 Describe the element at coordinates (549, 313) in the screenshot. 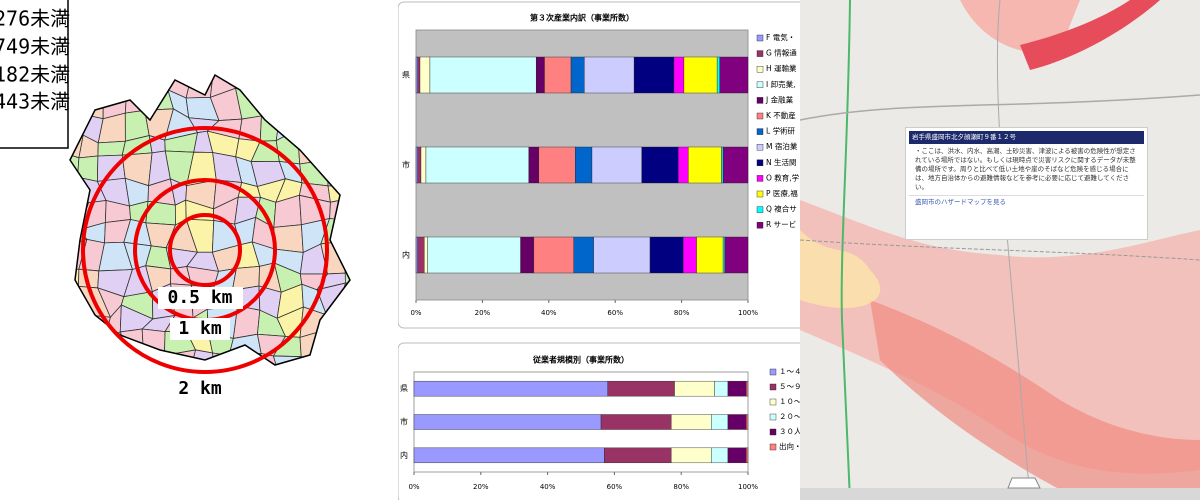

I see `x-tick-label: 40%` at that location.